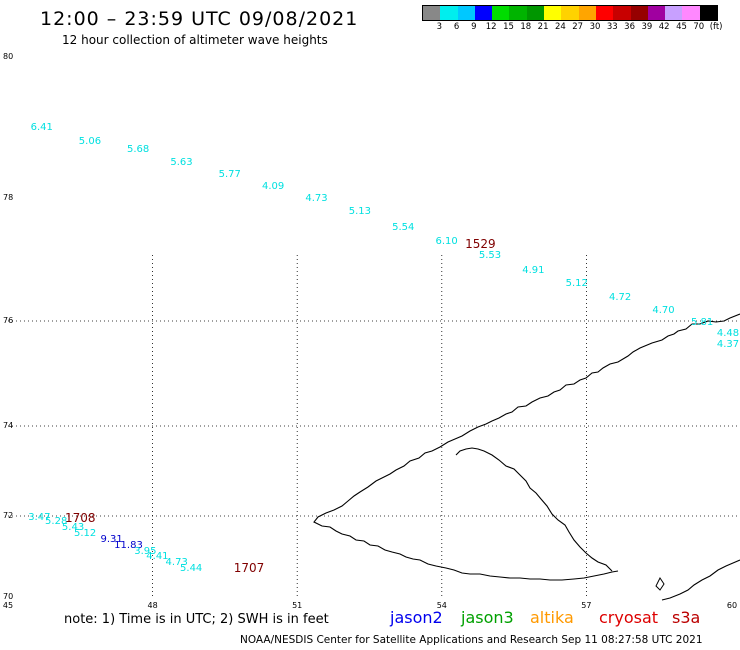 The height and width of the screenshot is (650, 740). I want to click on colorbar, so click(570, 13).